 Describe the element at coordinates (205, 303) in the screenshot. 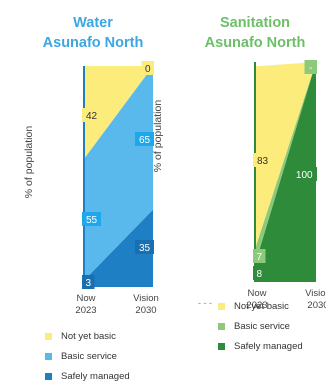

I see `sanitation-stray-mark: - - -` at that location.